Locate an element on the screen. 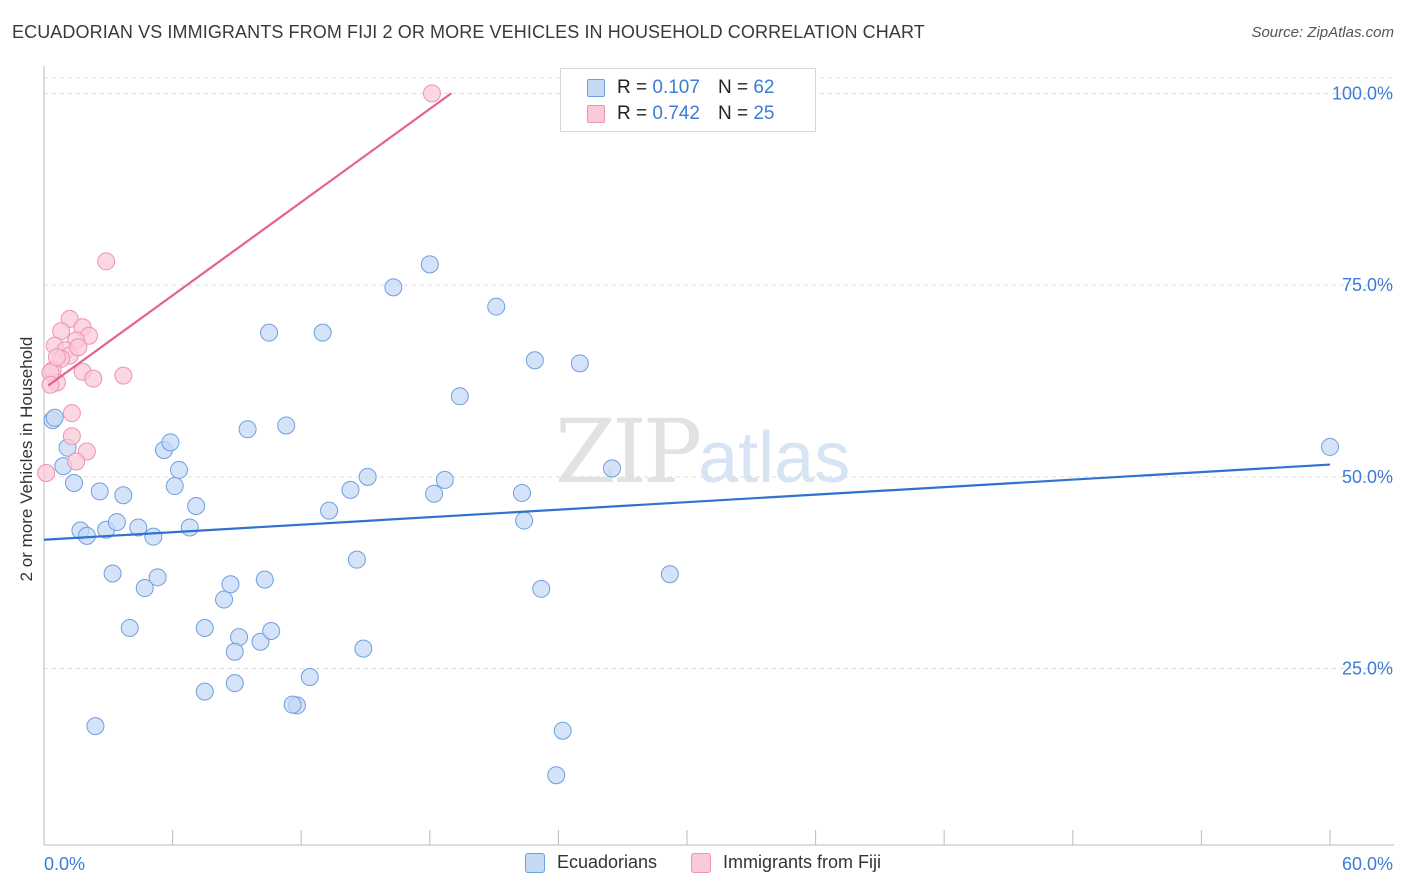 The height and width of the screenshot is (892, 1406). x-tick-label: 60.0% is located at coordinates (1367, 864).